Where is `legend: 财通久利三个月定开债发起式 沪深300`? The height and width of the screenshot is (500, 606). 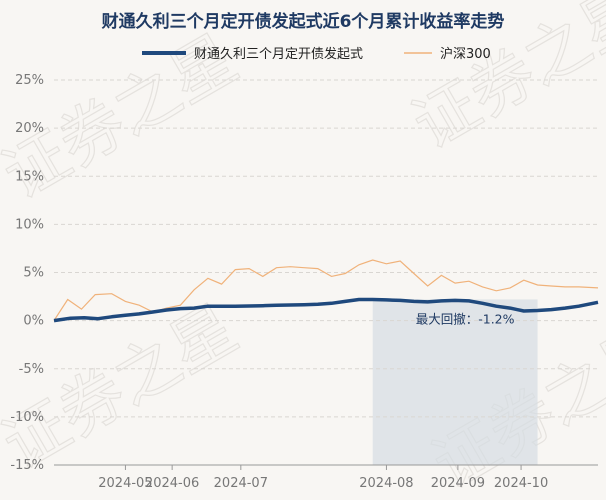 legend: 财通久利三个月定开债发起式 沪深300 is located at coordinates (316, 54).